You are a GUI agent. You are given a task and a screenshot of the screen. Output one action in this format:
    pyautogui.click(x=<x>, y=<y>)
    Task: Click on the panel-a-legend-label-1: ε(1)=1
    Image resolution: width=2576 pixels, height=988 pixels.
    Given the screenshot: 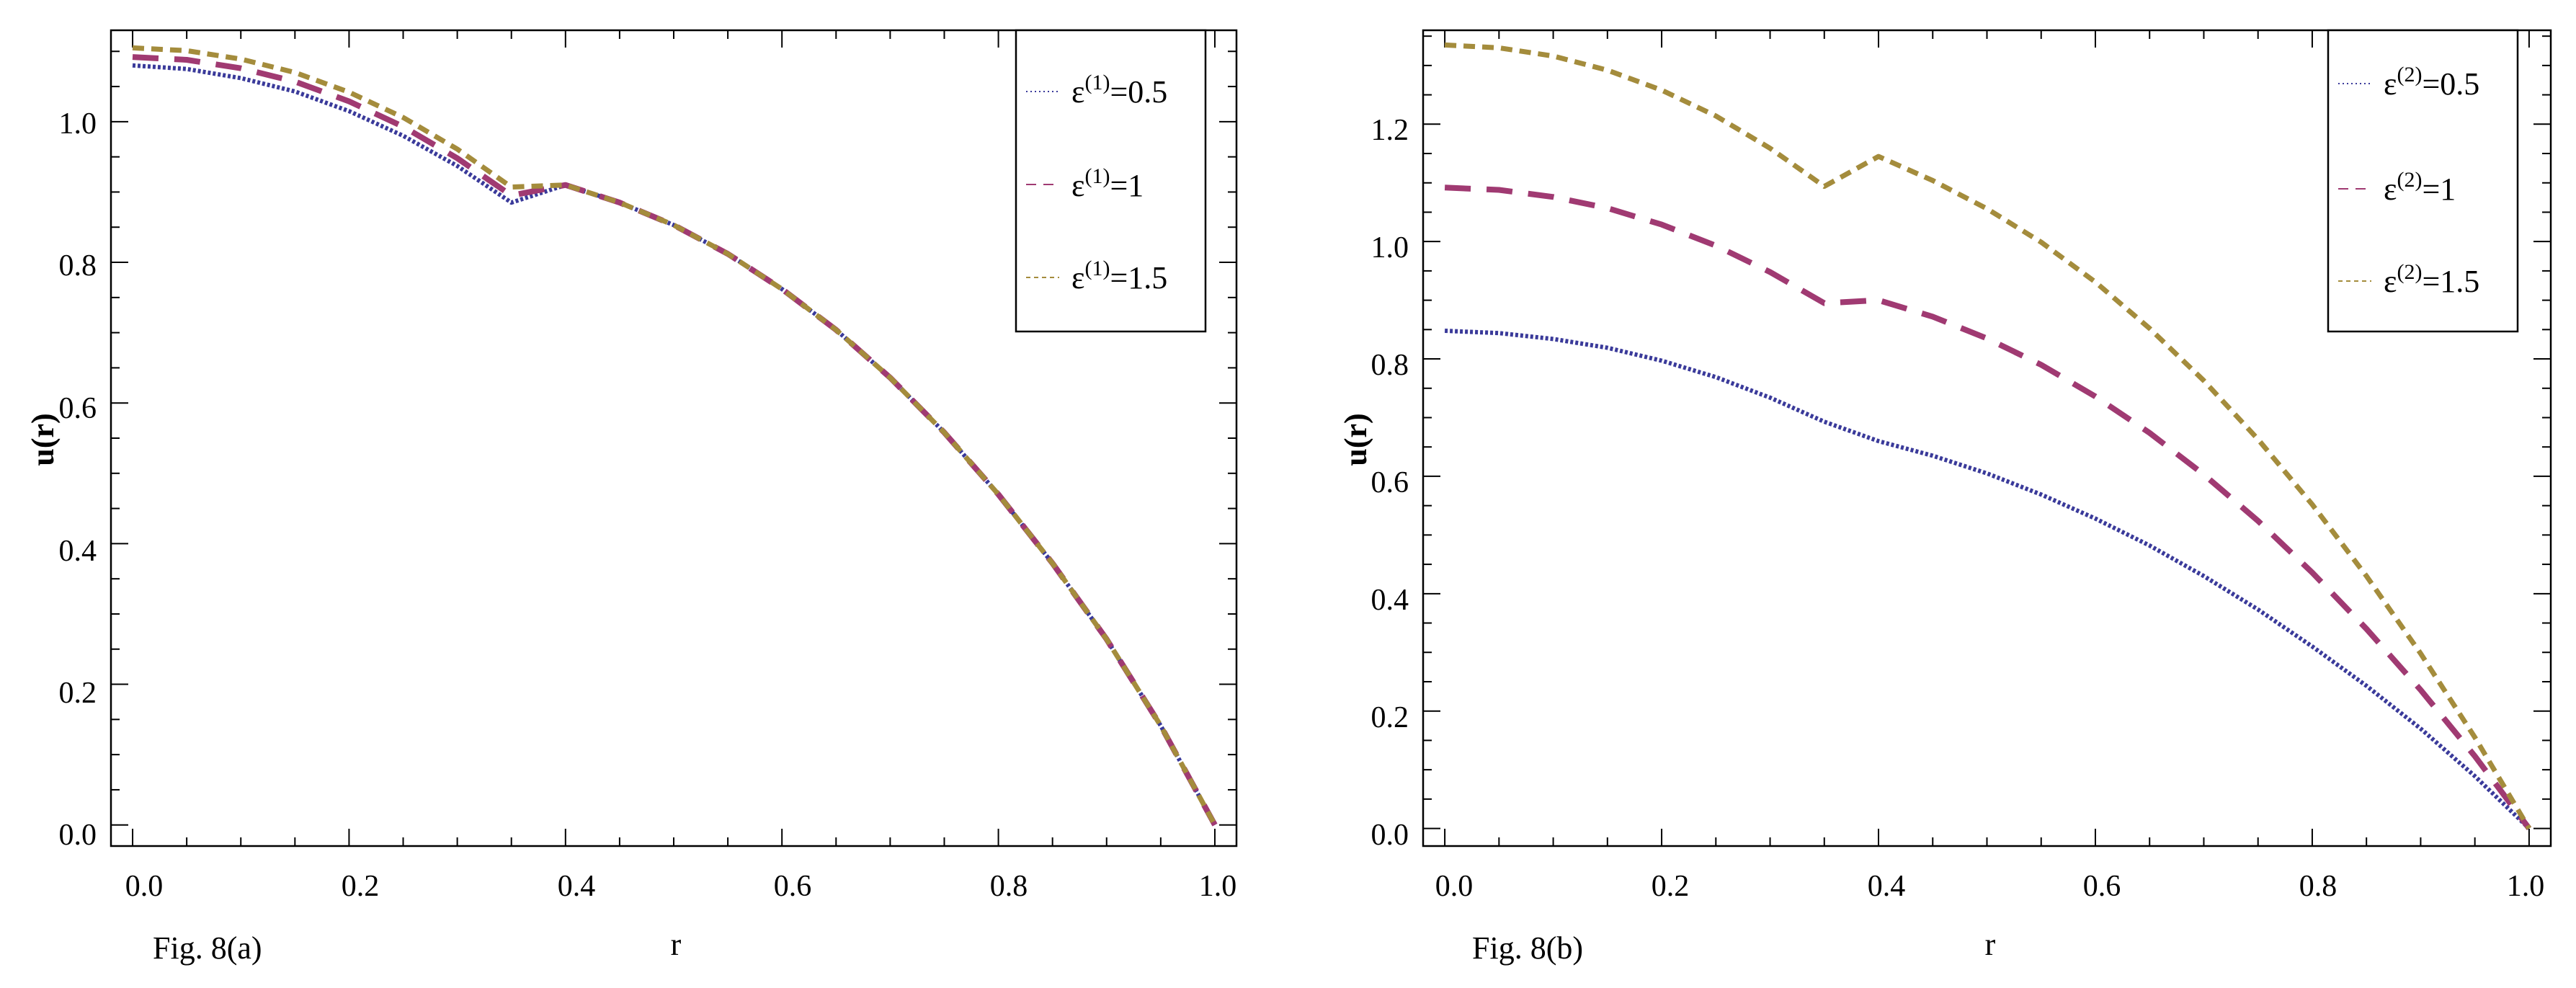 What is the action you would take?
    pyautogui.click(x=1107, y=183)
    